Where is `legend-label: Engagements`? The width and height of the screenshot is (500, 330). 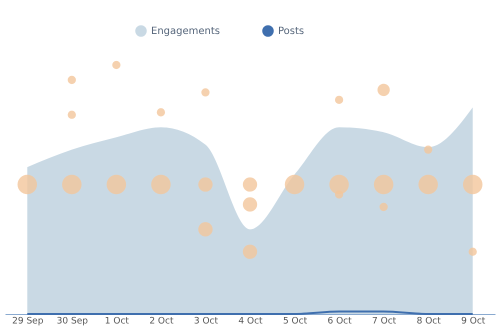 legend-label: Engagements is located at coordinates (185, 31).